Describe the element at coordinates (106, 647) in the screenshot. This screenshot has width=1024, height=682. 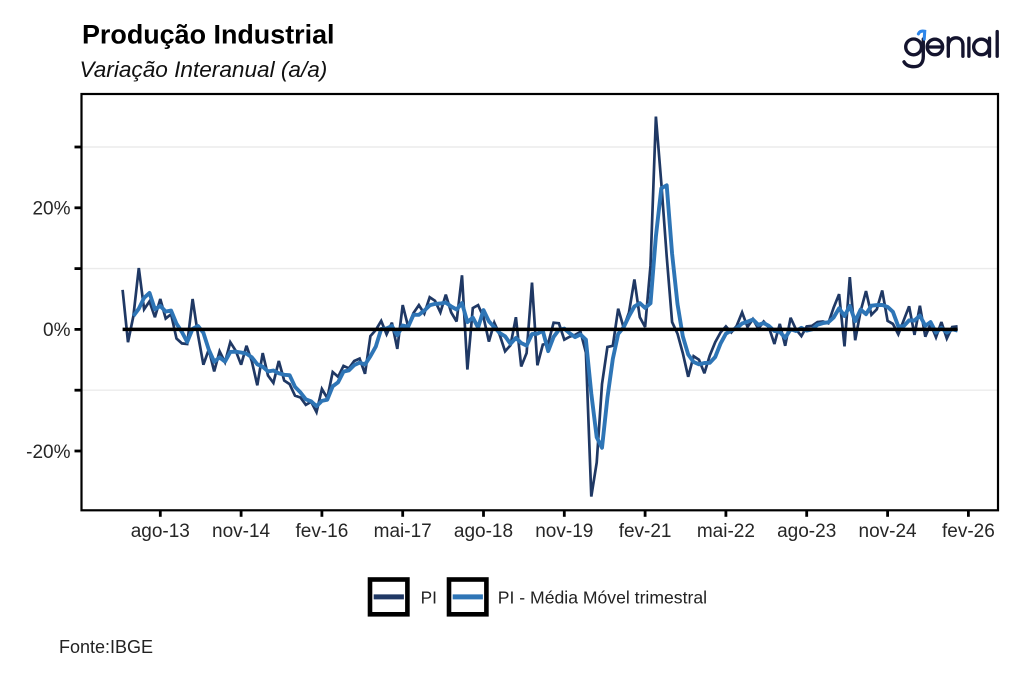
I see `svg-text: Fonte:IBGE` at that location.